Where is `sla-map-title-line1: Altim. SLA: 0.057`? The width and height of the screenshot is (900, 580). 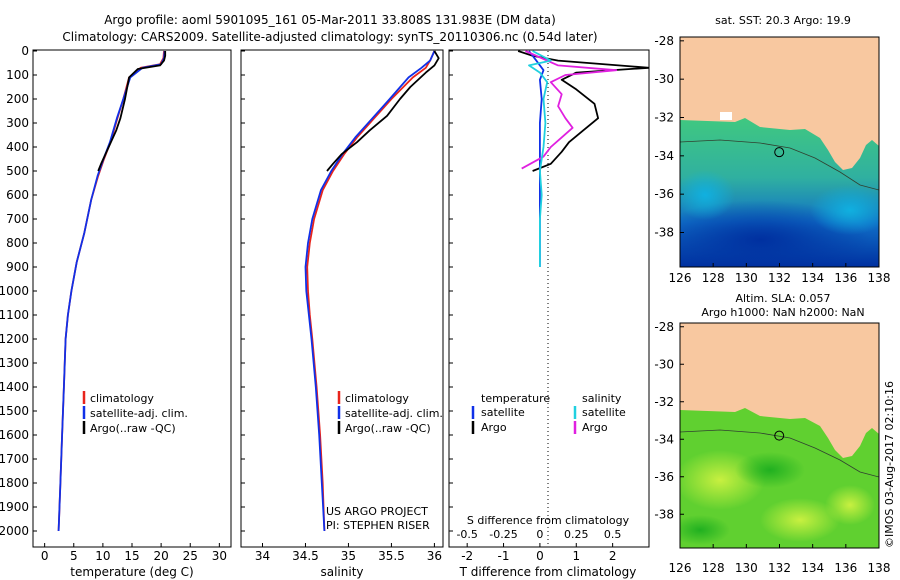 sla-map-title-line1: Altim. SLA: 0.057 is located at coordinates (782, 298).